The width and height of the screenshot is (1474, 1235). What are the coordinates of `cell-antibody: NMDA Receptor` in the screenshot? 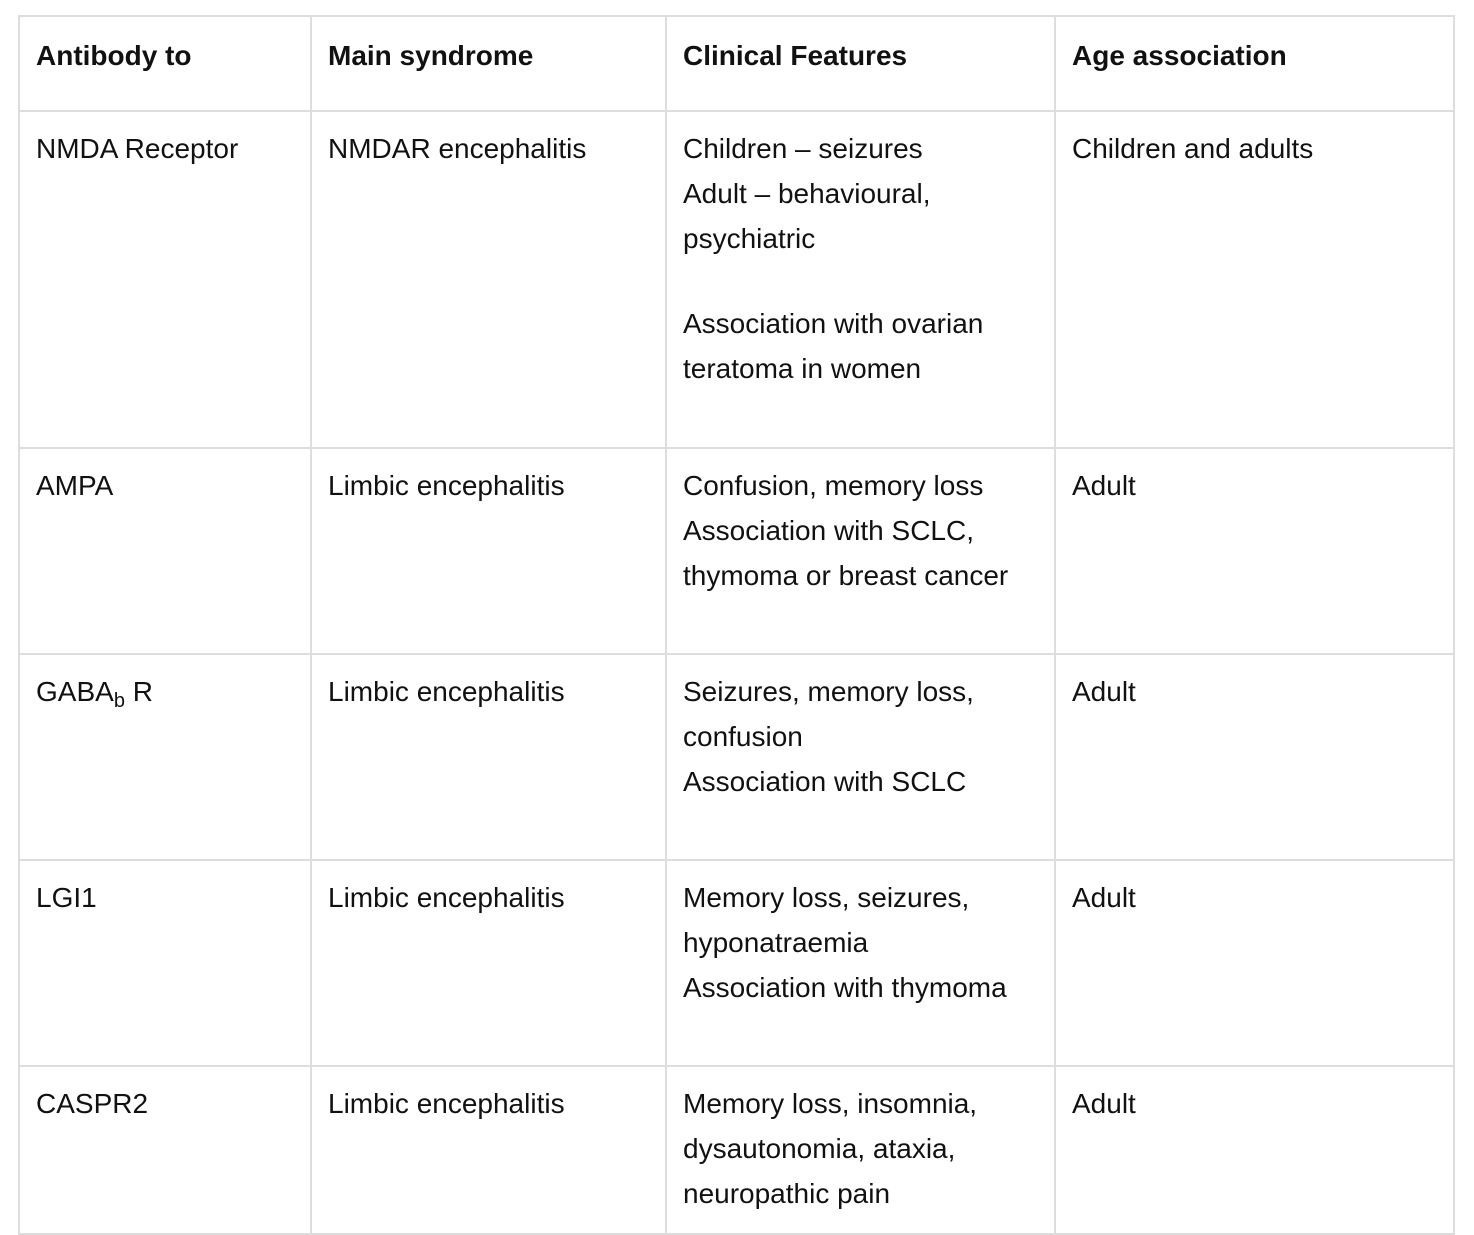 It's located at (165, 279).